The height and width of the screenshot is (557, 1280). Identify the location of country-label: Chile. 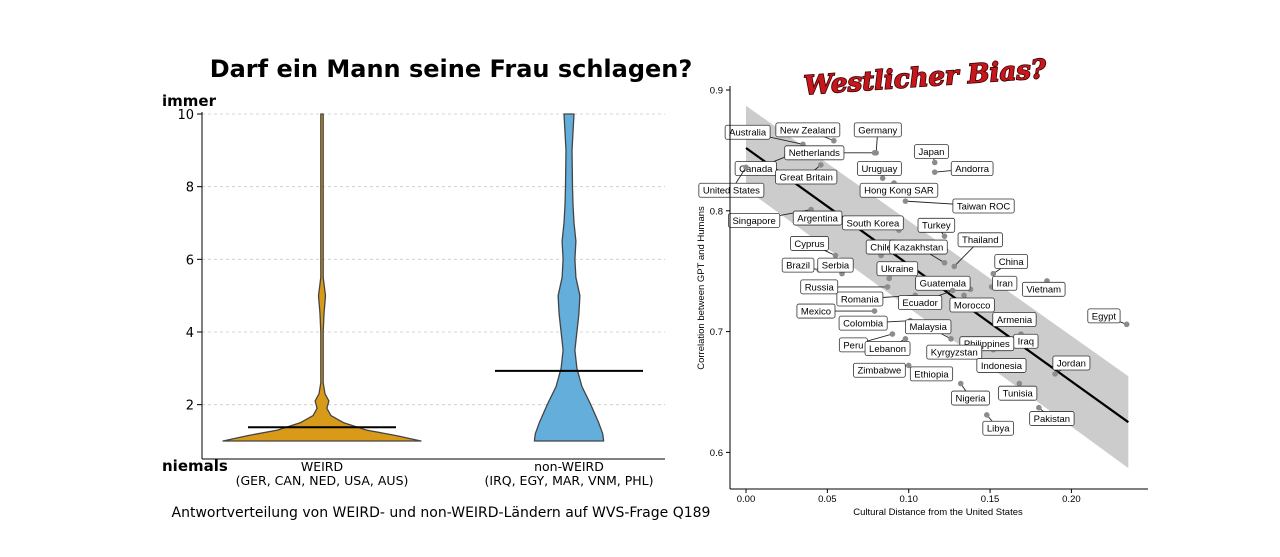
(881, 247).